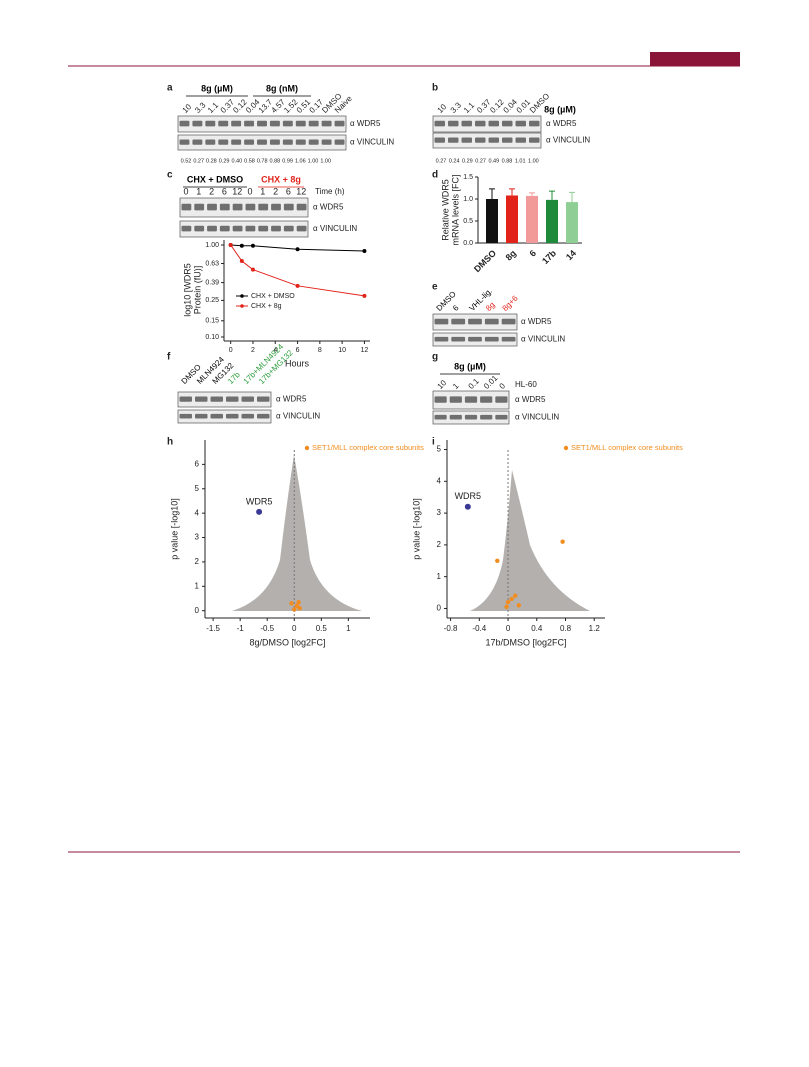  I want to click on quant: 1.00, so click(325, 161).